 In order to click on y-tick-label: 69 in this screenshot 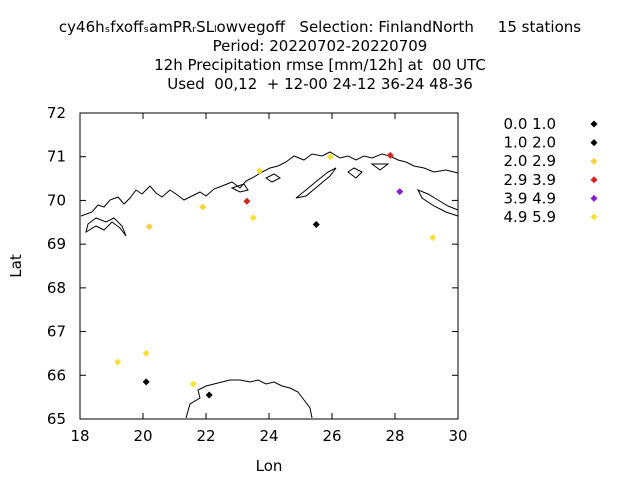, I will do `click(56, 244)`.